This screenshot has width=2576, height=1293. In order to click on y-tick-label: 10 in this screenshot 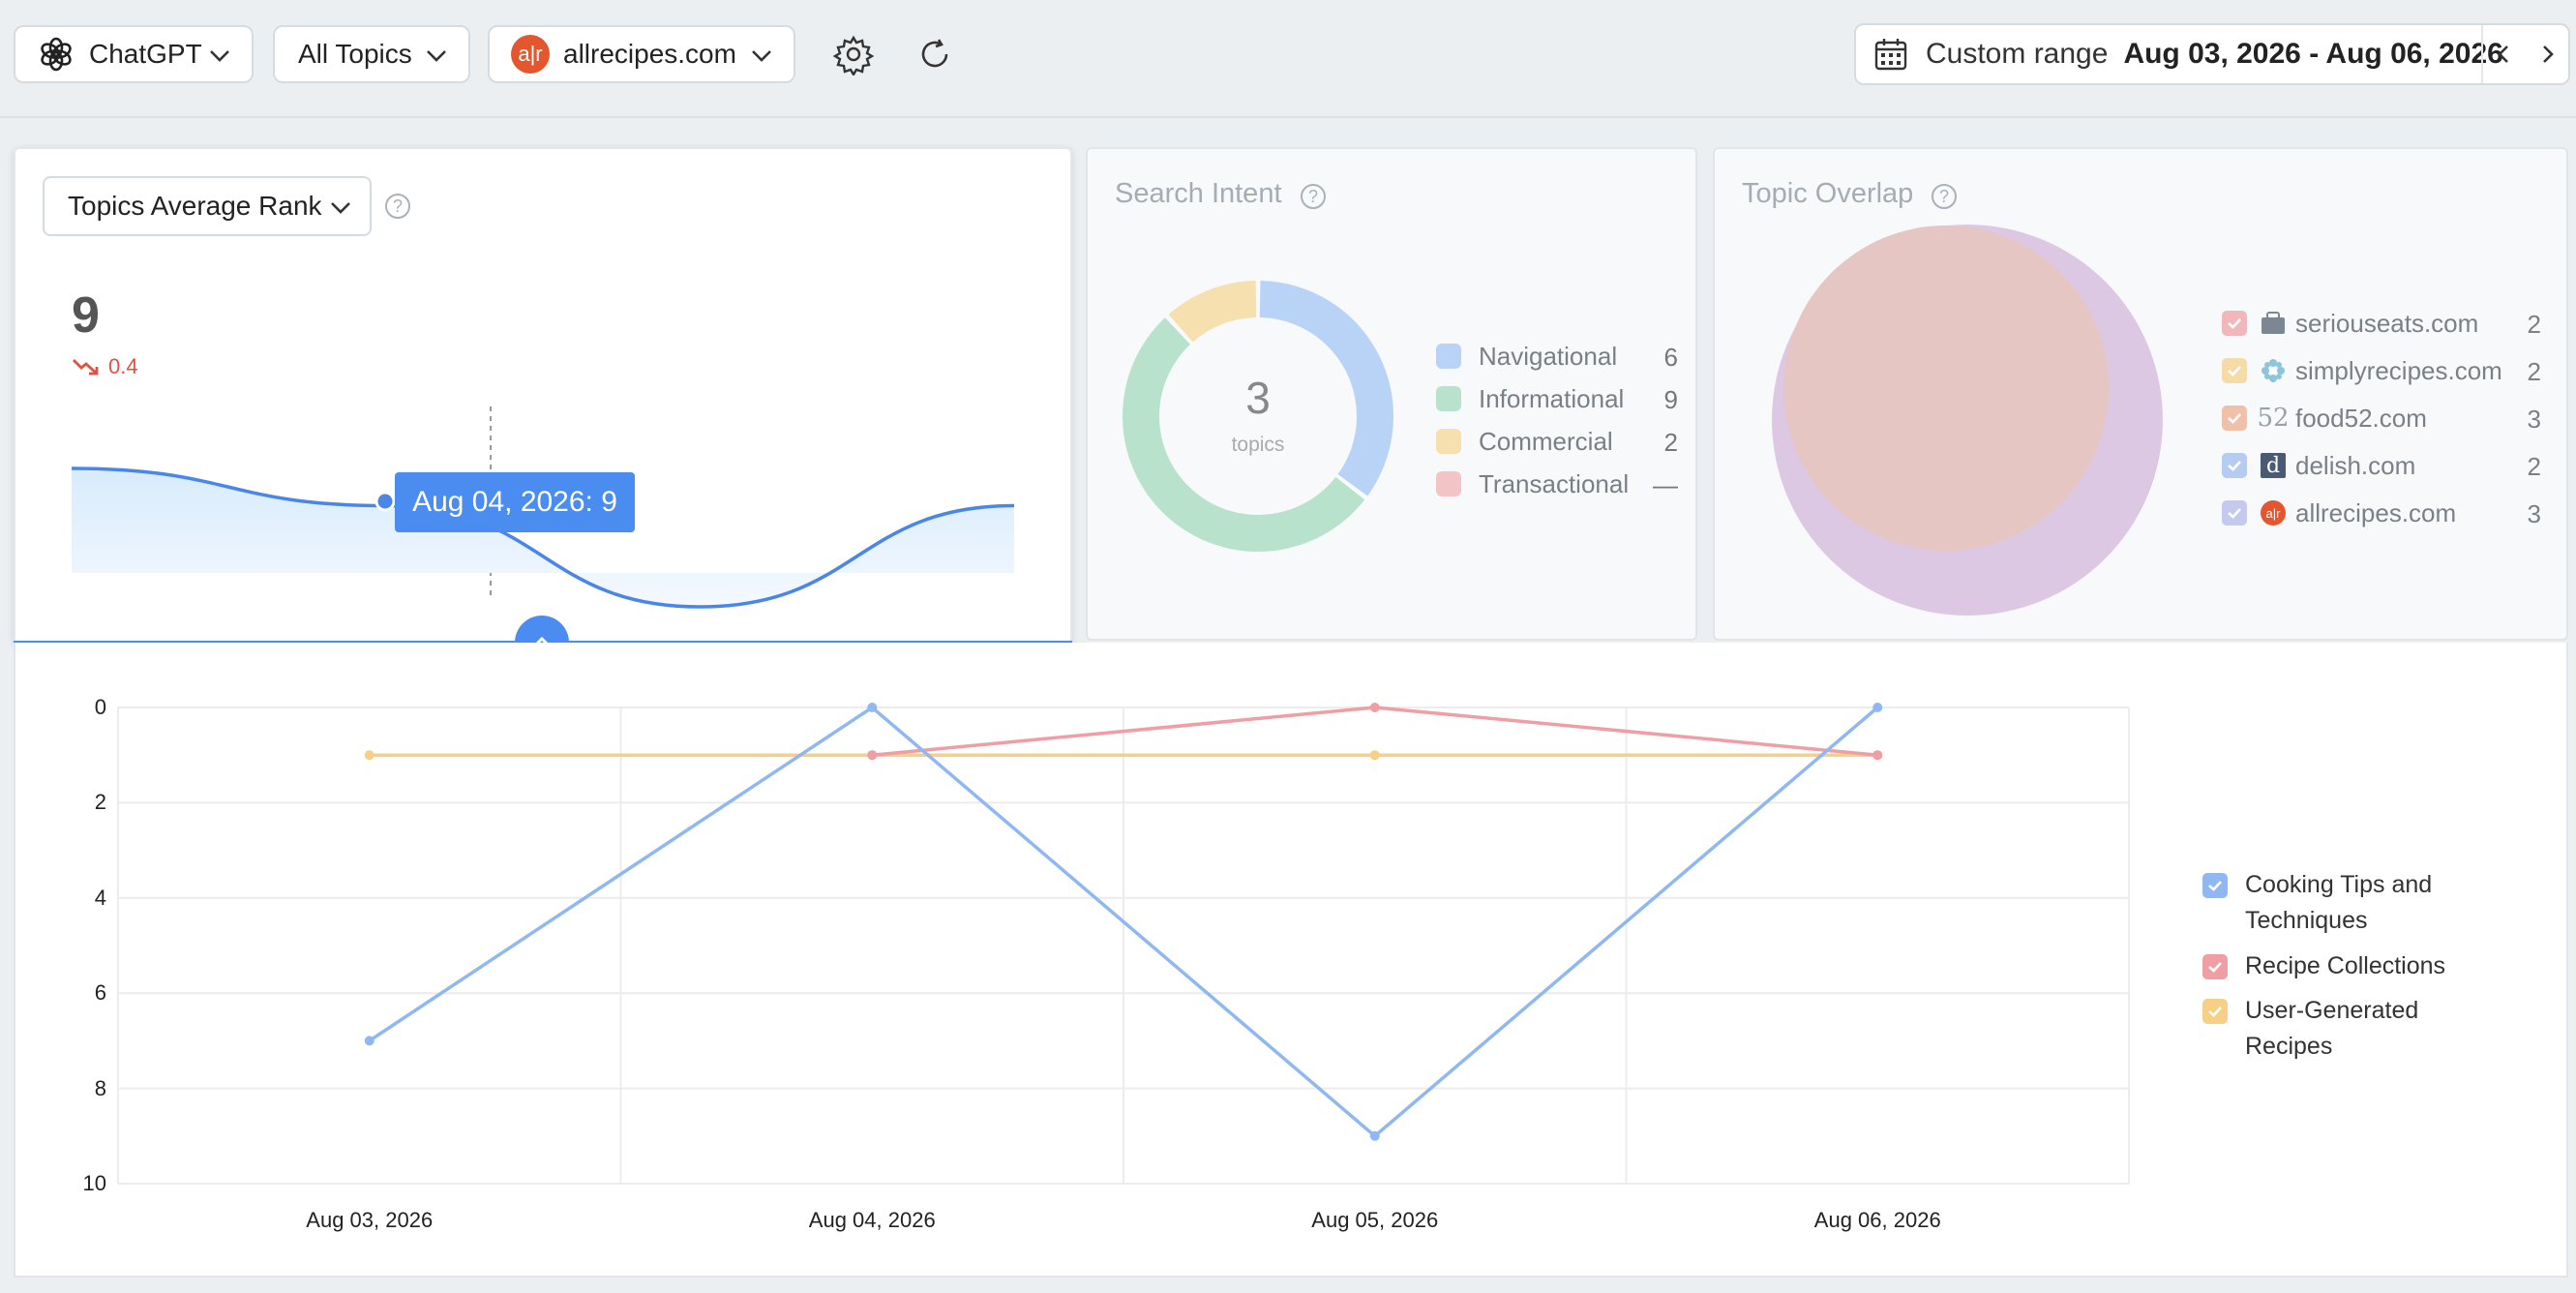, I will do `click(94, 1183)`.